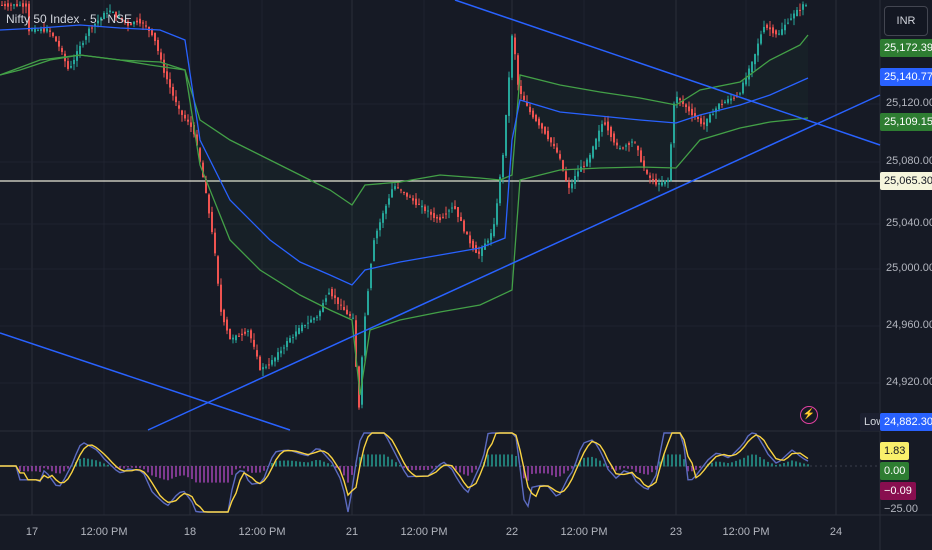  I want to click on price-tick: 25,120.00, so click(909, 103).